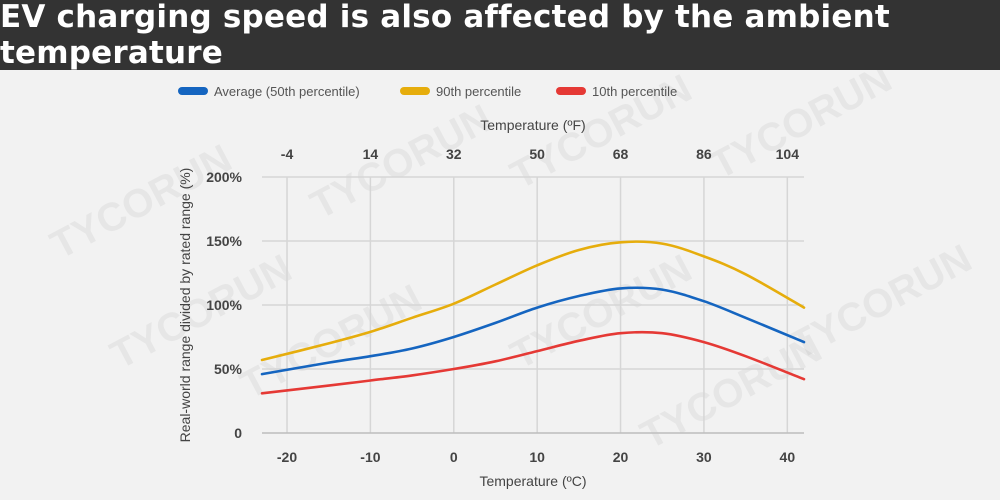 The image size is (1000, 500). I want to click on y-tick-label: 150%, so click(224, 241).